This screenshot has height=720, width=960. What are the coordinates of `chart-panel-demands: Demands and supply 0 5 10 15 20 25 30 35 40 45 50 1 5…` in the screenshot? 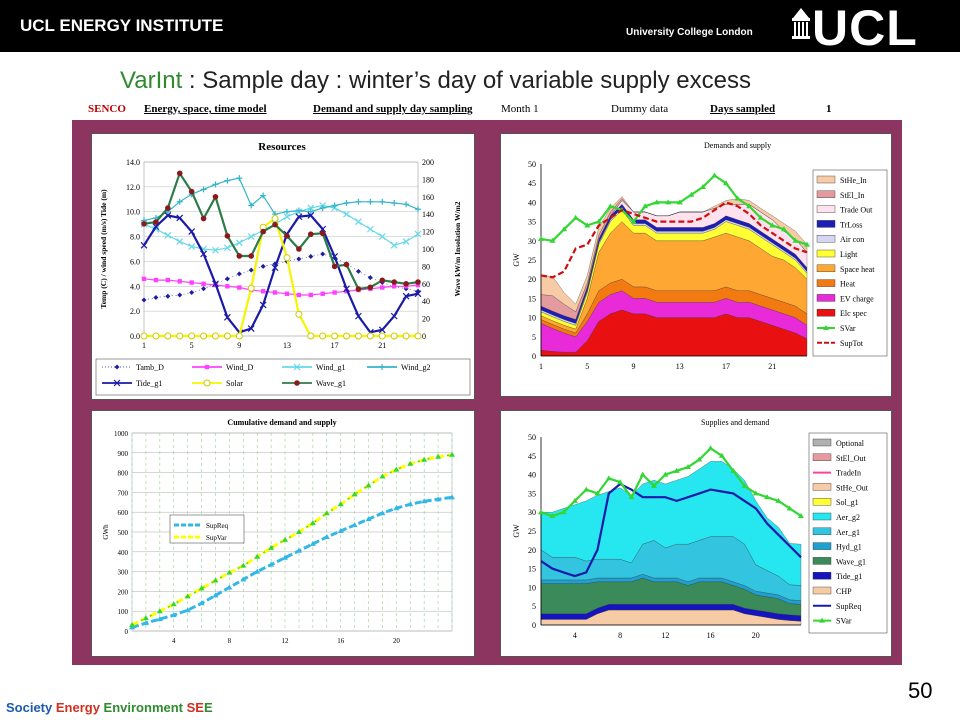 It's located at (696, 265).